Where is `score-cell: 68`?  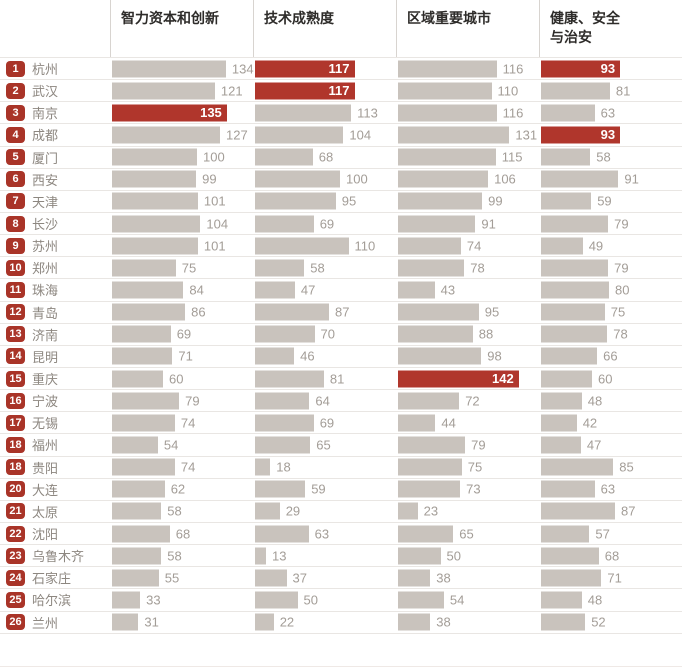 score-cell: 68 is located at coordinates (324, 157).